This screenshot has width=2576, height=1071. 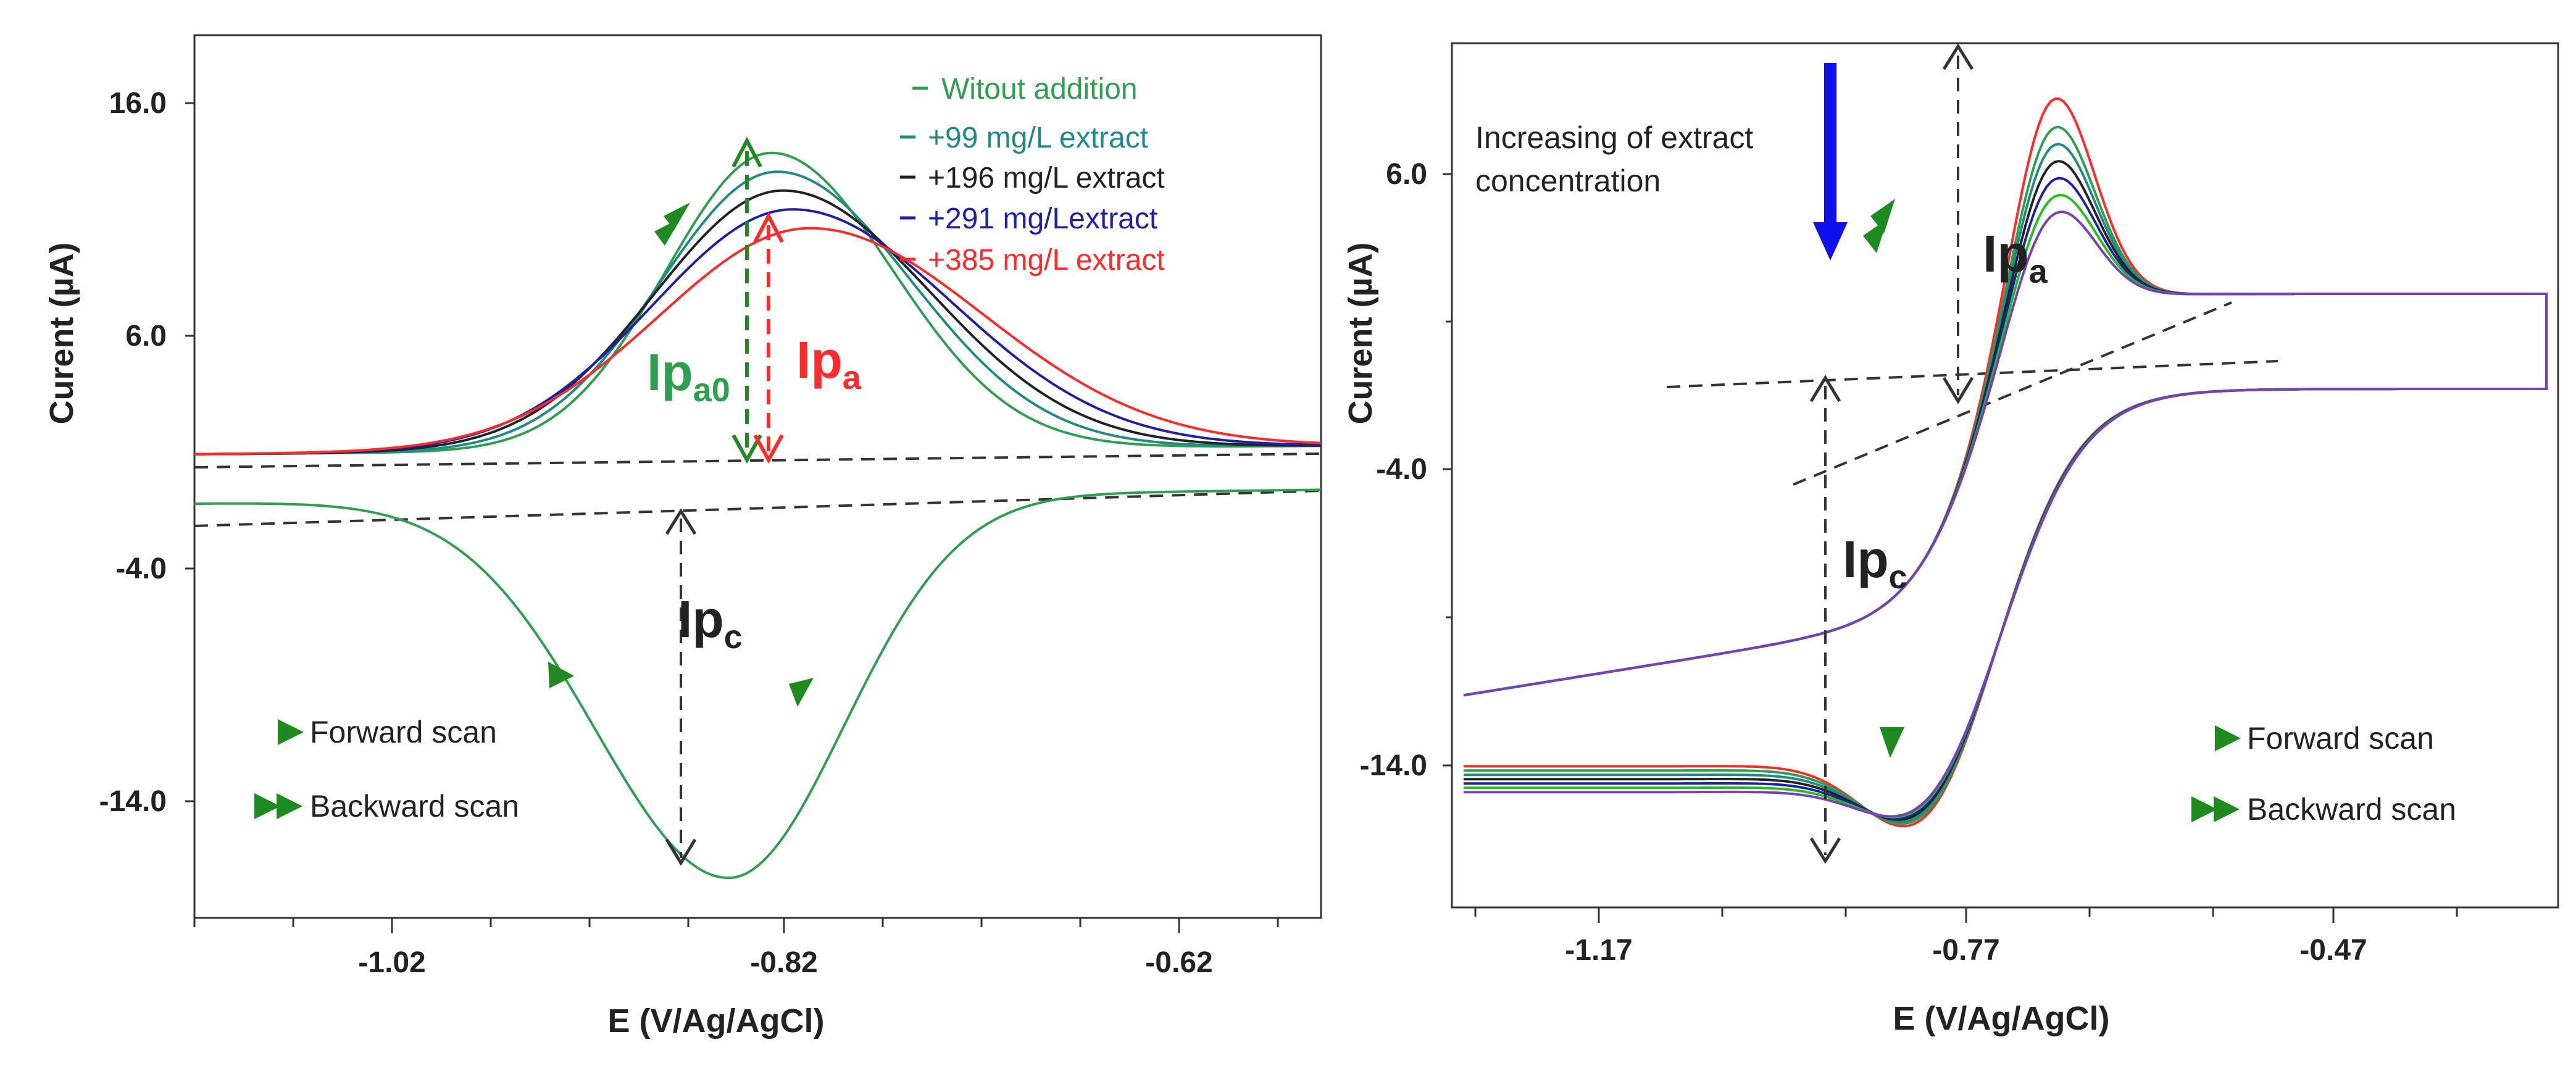 What do you see at coordinates (1972, 374) in the screenshot?
I see `right-anodic-baseline` at bounding box center [1972, 374].